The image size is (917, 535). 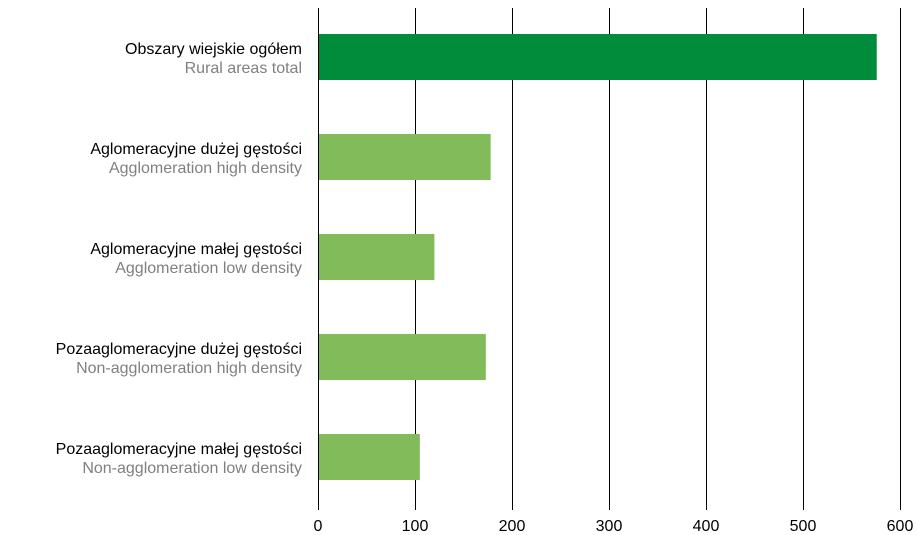 I want to click on category-label-en: Rural areas total, so click(x=243, y=68).